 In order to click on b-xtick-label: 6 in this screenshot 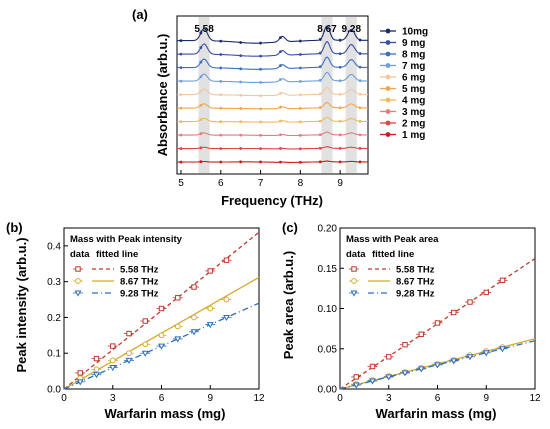, I will do `click(162, 398)`.